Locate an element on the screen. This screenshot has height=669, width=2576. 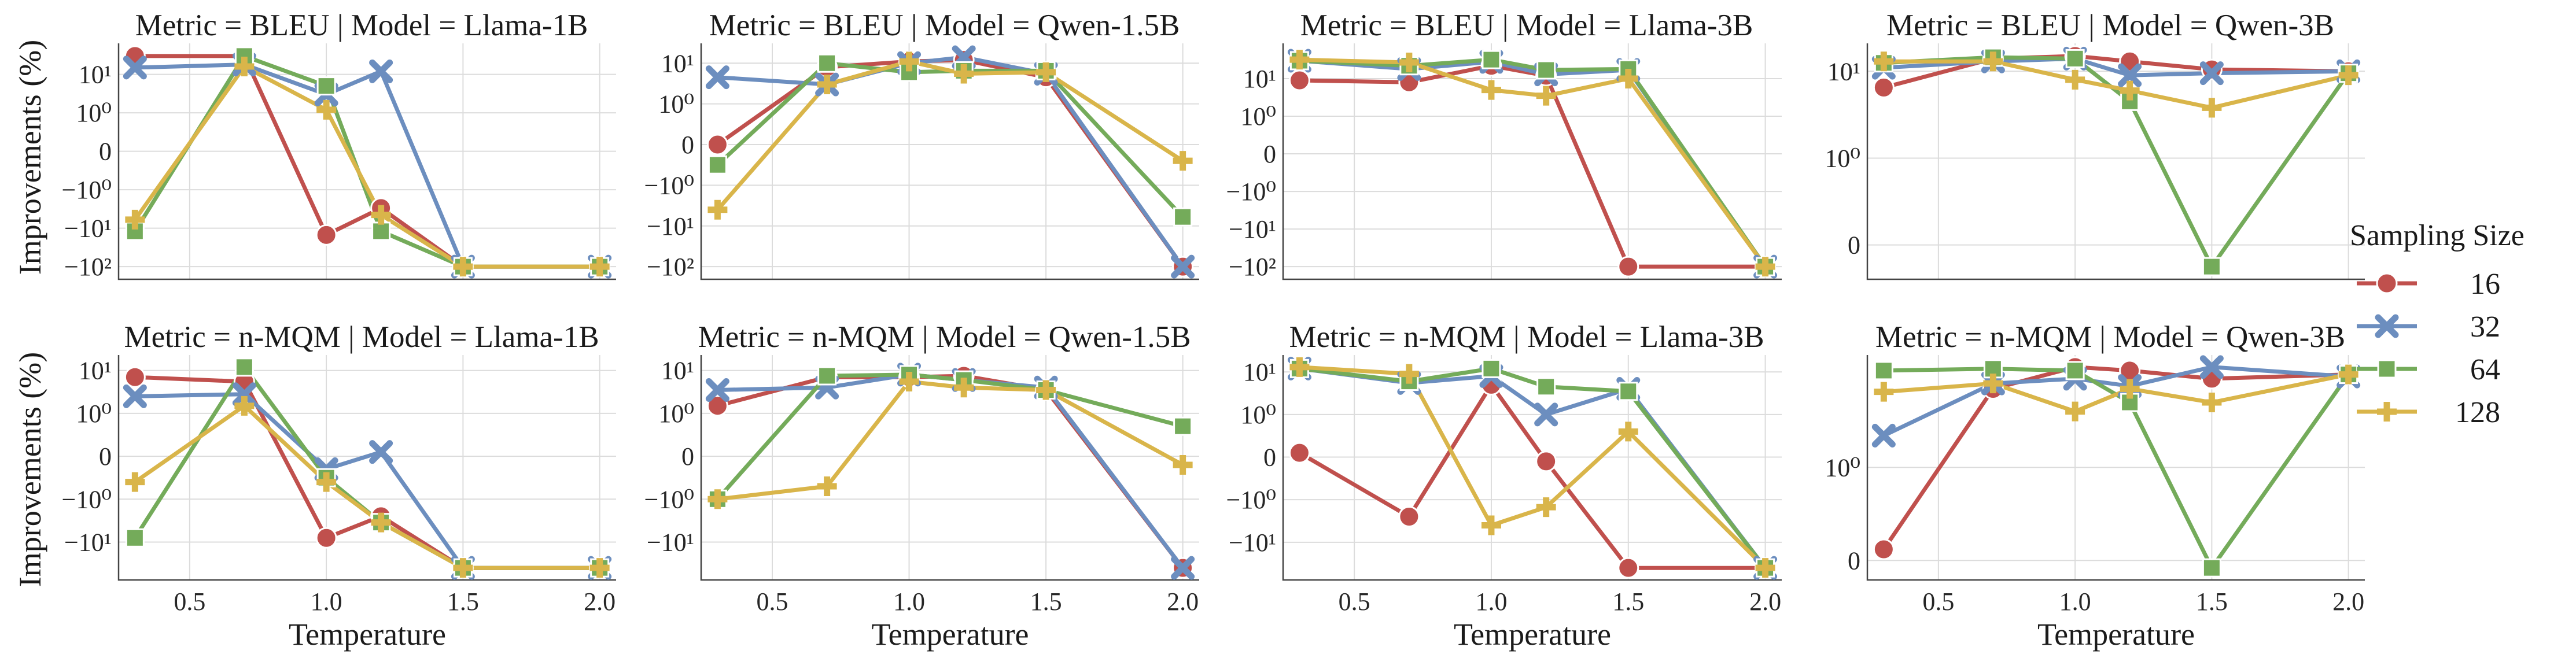
legend-label: 16 is located at coordinates (2485, 284).